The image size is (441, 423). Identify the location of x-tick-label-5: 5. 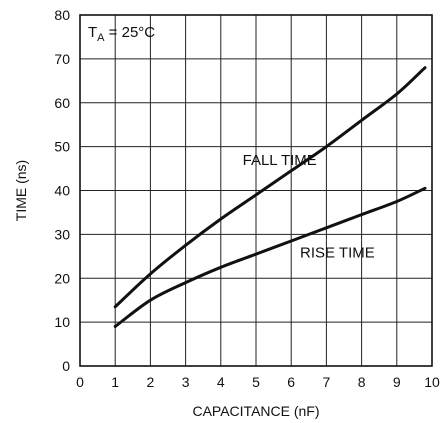
(256, 382).